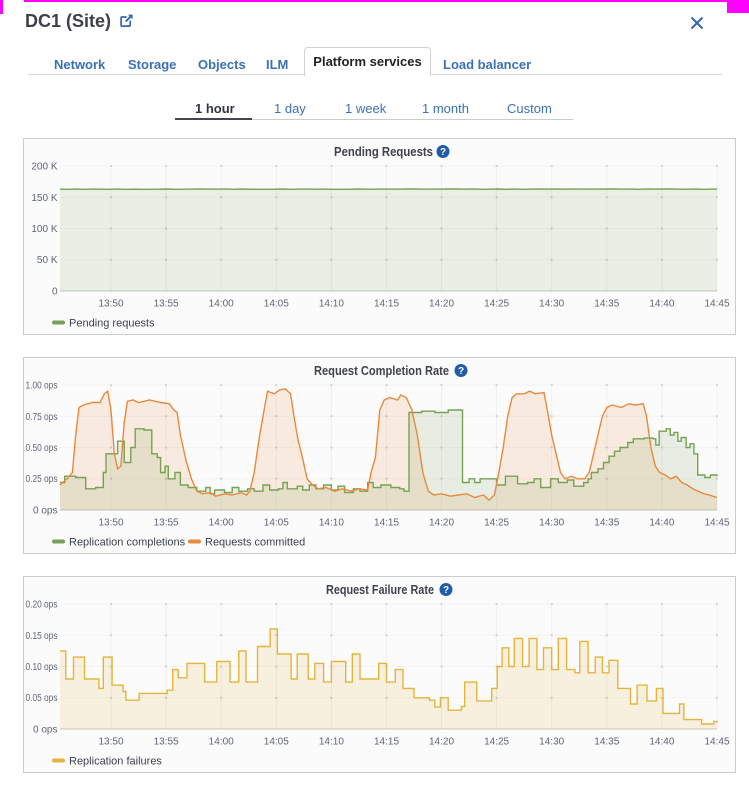 The width and height of the screenshot is (749, 785). I want to click on svg-text: 0, so click(55, 292).